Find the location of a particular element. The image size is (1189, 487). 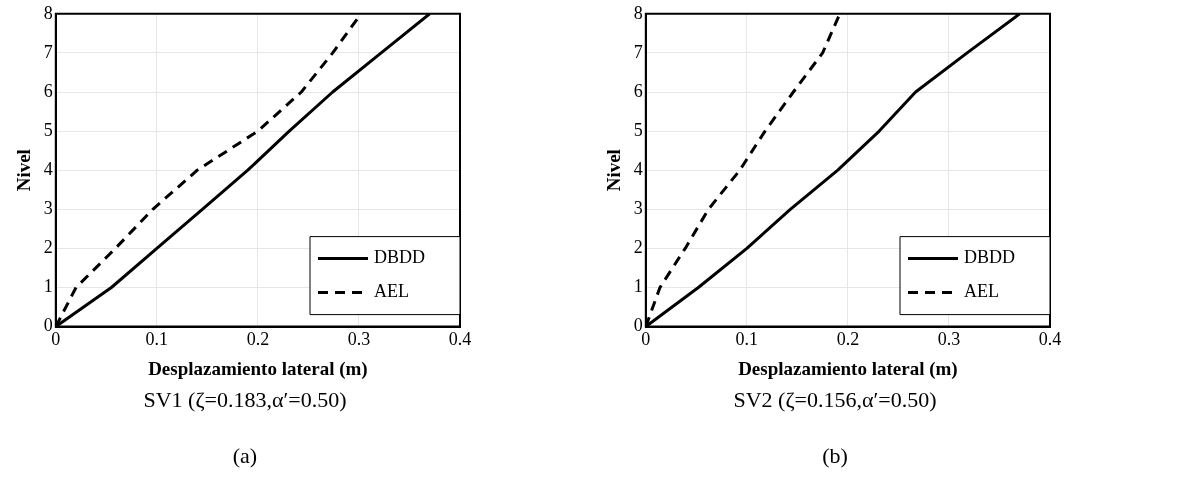

text: SV1 (ζ=0.183,α′=0.50) is located at coordinates (245, 400).